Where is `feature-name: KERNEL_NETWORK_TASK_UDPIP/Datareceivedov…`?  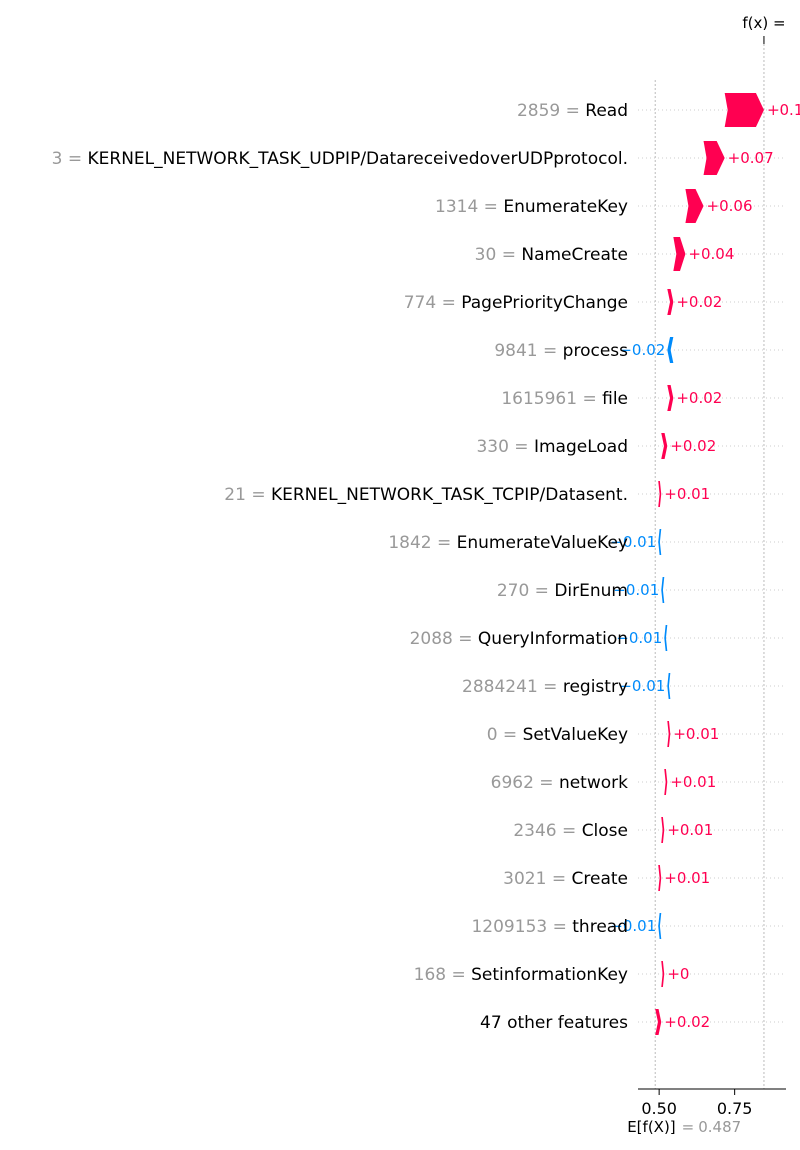
feature-name: KERNEL_NETWORK_TASK_UDPIP/Datareceivedov… is located at coordinates (358, 159).